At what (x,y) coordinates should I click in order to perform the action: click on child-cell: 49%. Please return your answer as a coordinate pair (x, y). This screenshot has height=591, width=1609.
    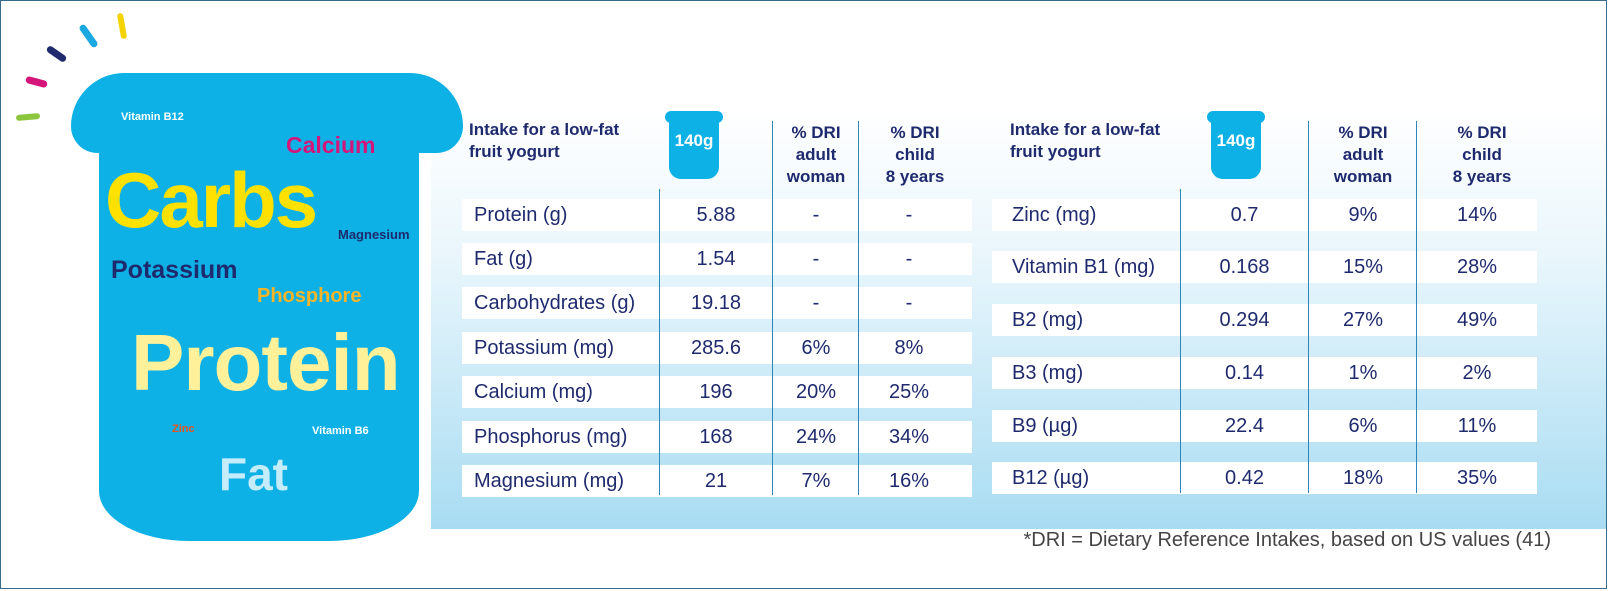
    Looking at the image, I should click on (1477, 320).